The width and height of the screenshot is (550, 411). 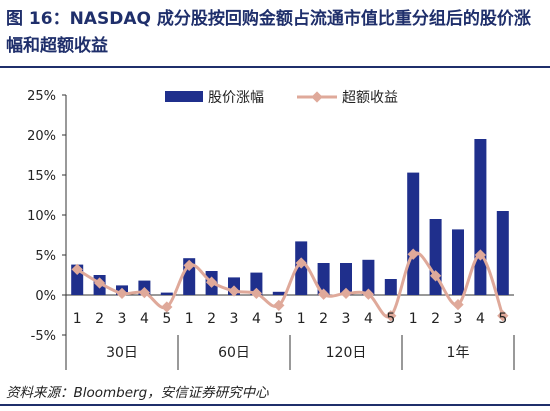 What do you see at coordinates (41, 176) in the screenshot?
I see `y-tick-label: 15%` at bounding box center [41, 176].